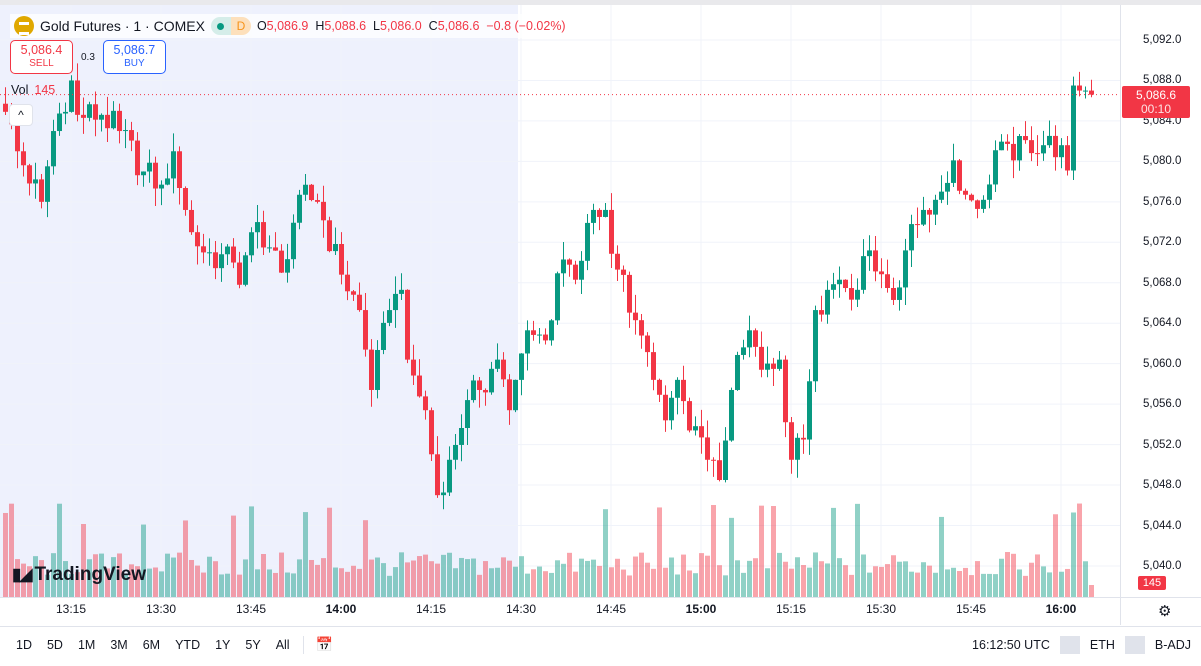  I want to click on tradingview-logo: ▮◢ TradingView, so click(79, 574).